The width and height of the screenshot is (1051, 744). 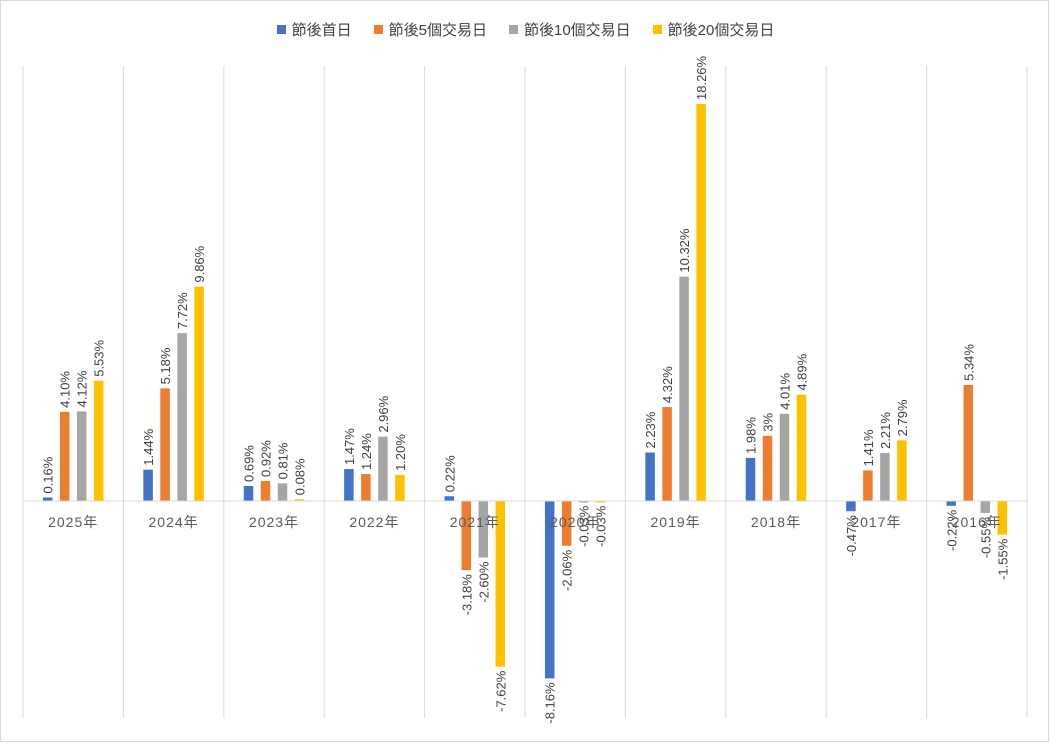 I want to click on data-label: -0.55%, so click(x=985, y=538).